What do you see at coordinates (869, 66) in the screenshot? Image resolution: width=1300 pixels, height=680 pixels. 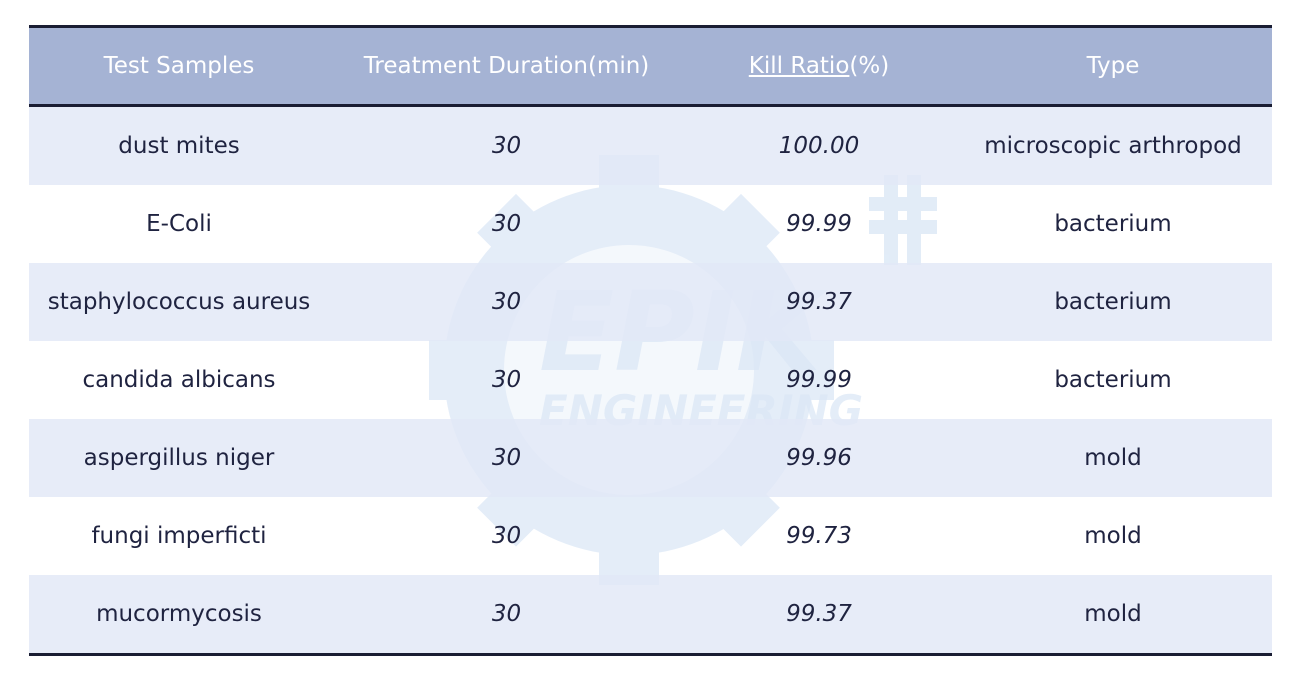 I see `header-kill-ratio-unit: (%)` at bounding box center [869, 66].